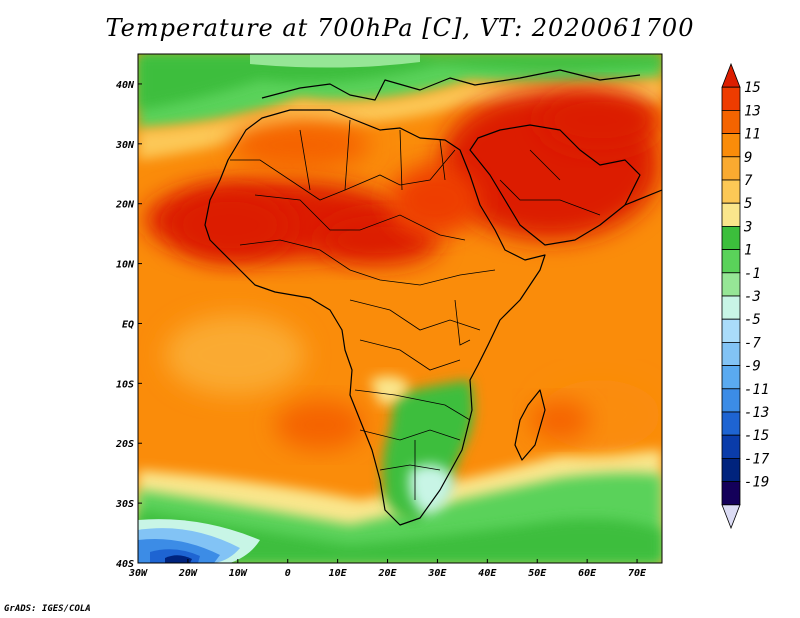  Describe the element at coordinates (748, 204) in the screenshot. I see `colorbar-level-label: 5` at that location.